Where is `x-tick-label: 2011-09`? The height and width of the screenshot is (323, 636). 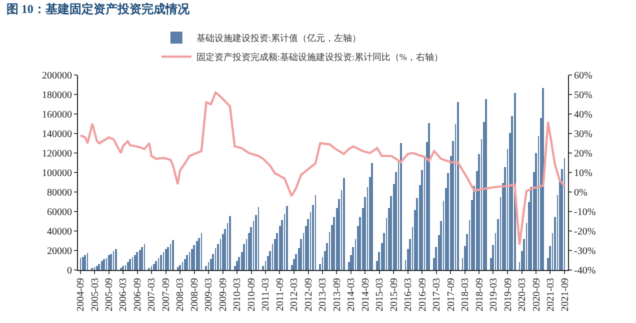
x-tick-label: 2011-09 is located at coordinates (280, 294).